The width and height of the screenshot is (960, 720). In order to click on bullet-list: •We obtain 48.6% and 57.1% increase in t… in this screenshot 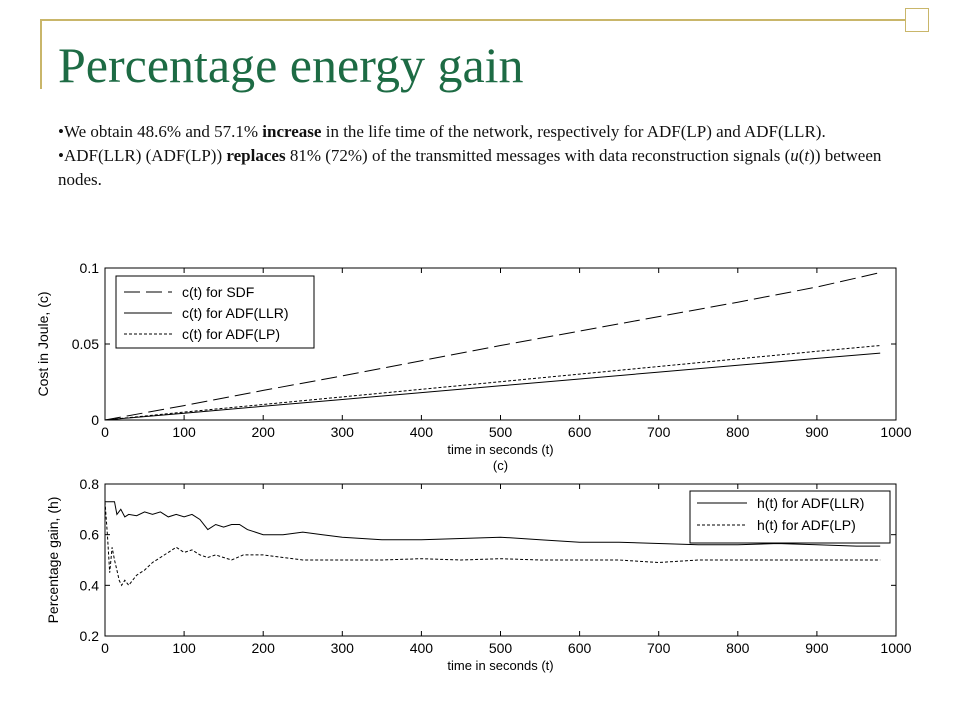, I will do `click(480, 156)`.